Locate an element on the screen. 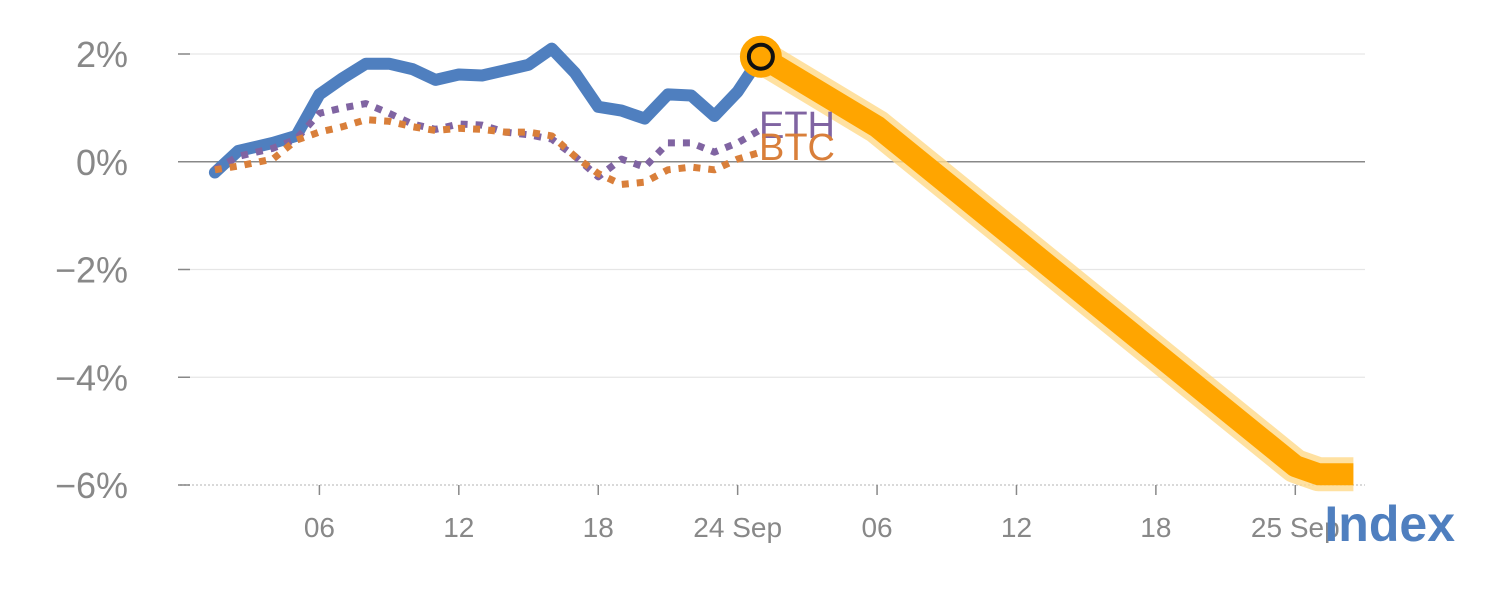 This screenshot has height=600, width=1500. y-tick-label-4: −6% is located at coordinates (91, 485).